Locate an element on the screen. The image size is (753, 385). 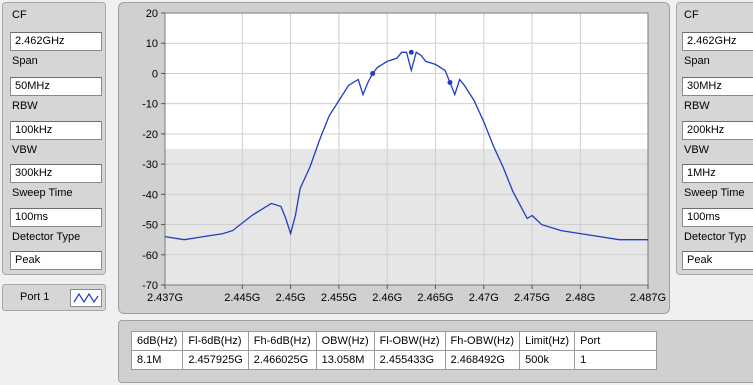
x-tick-label: 2.45G is located at coordinates (291, 298).